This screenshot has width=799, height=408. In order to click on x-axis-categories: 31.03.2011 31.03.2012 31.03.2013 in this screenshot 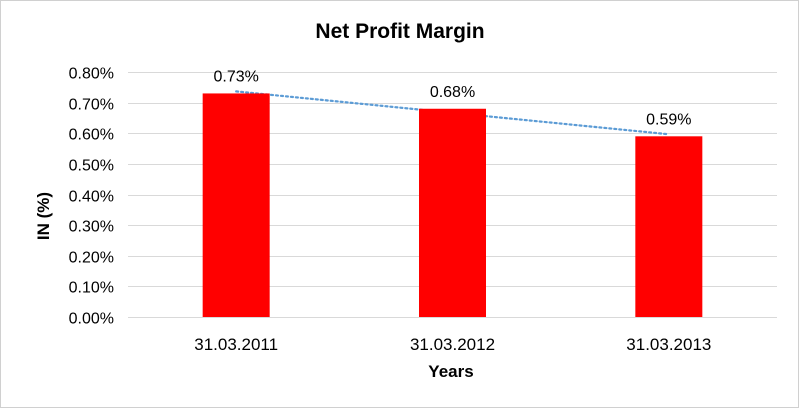, I will do `click(452, 344)`.